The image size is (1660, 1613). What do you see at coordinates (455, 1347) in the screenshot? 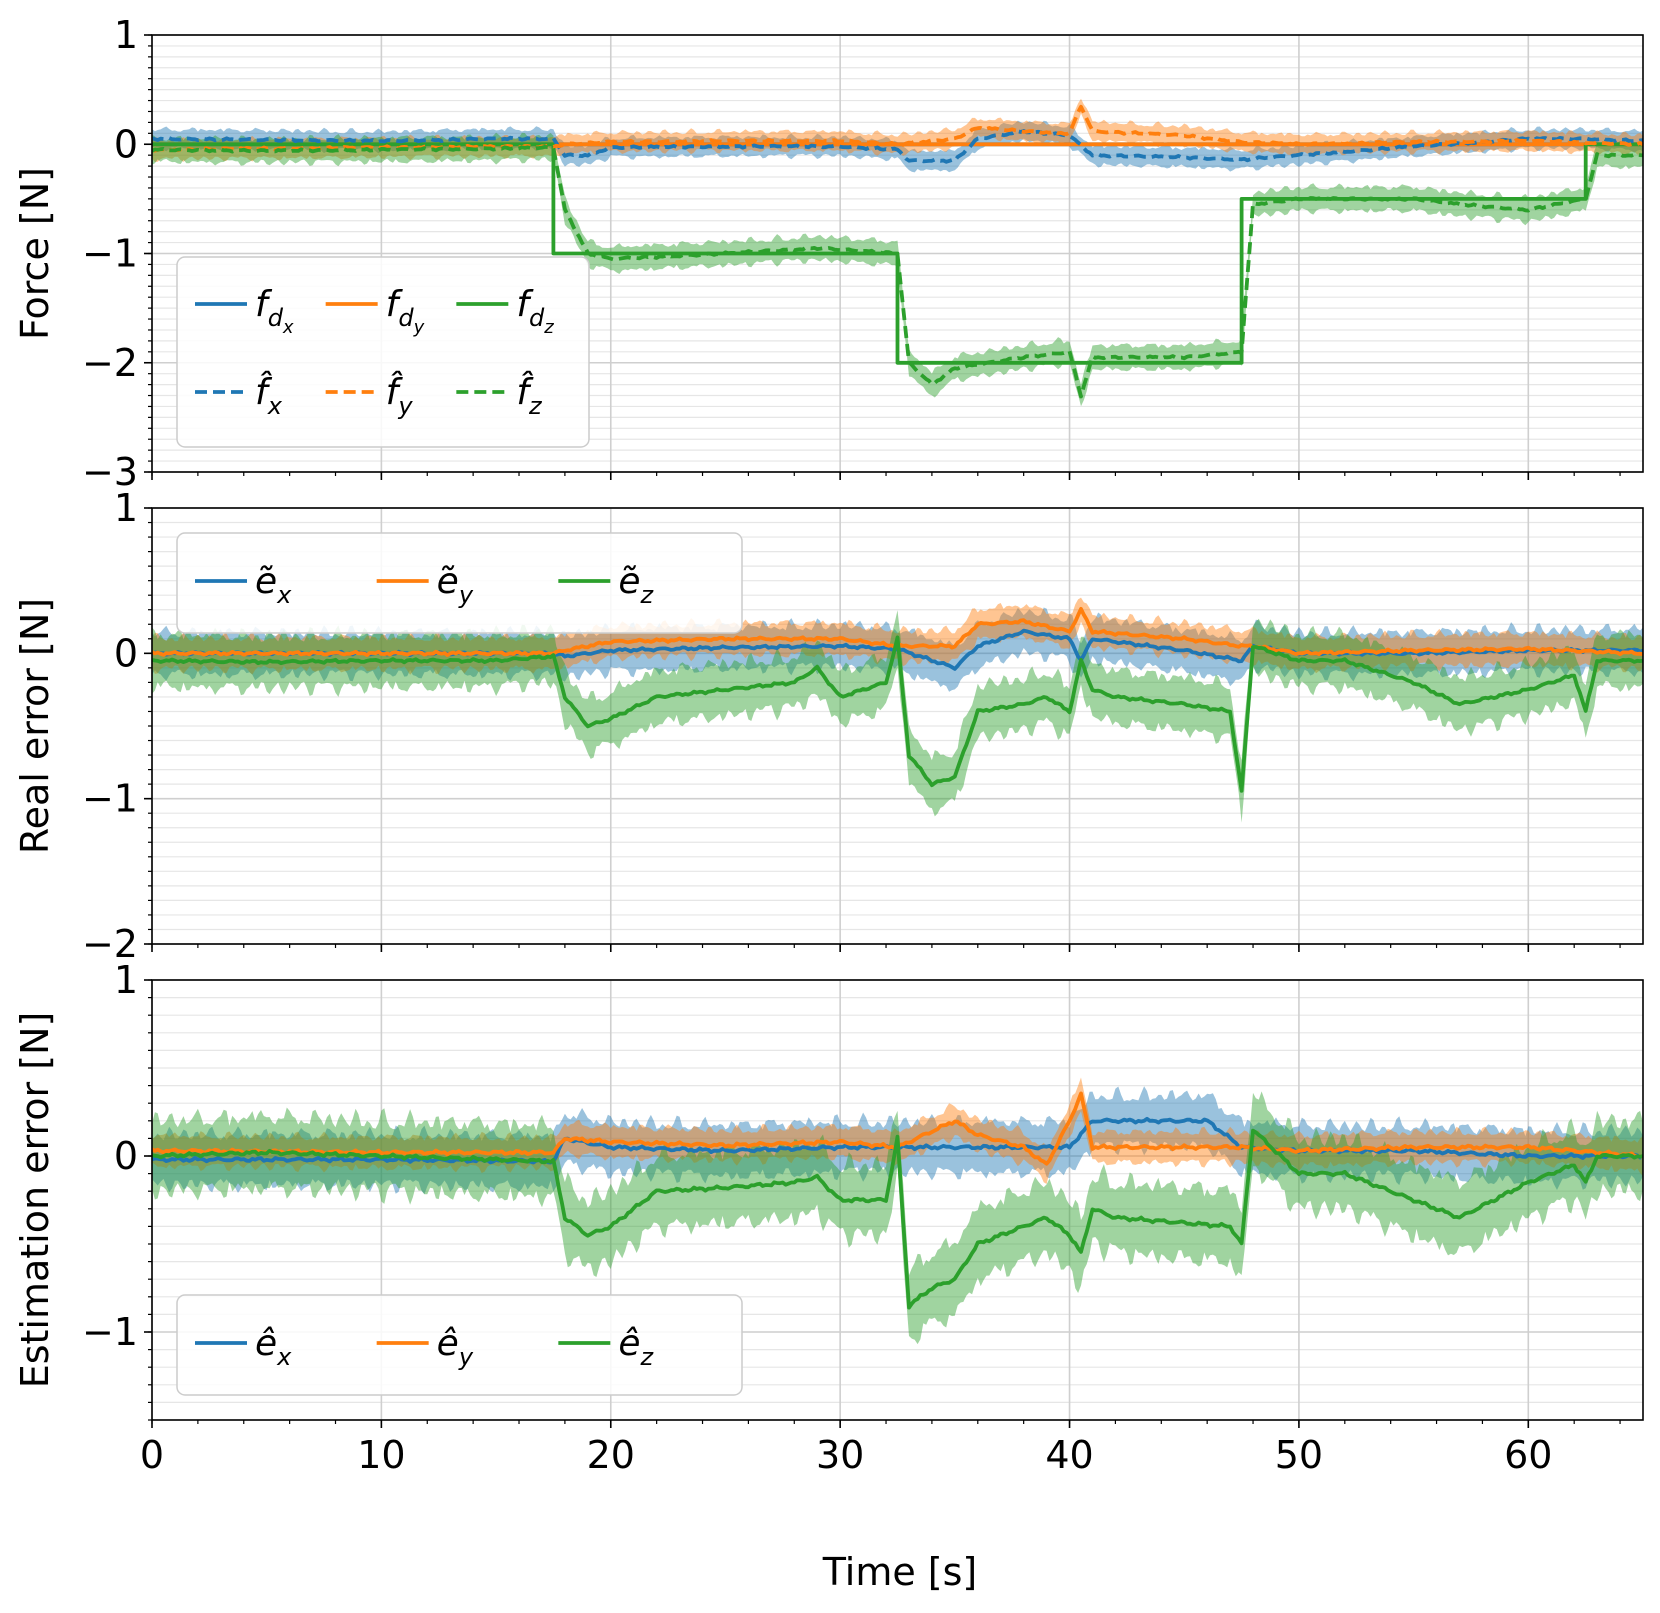
I see `legend-label: êy` at bounding box center [455, 1347].